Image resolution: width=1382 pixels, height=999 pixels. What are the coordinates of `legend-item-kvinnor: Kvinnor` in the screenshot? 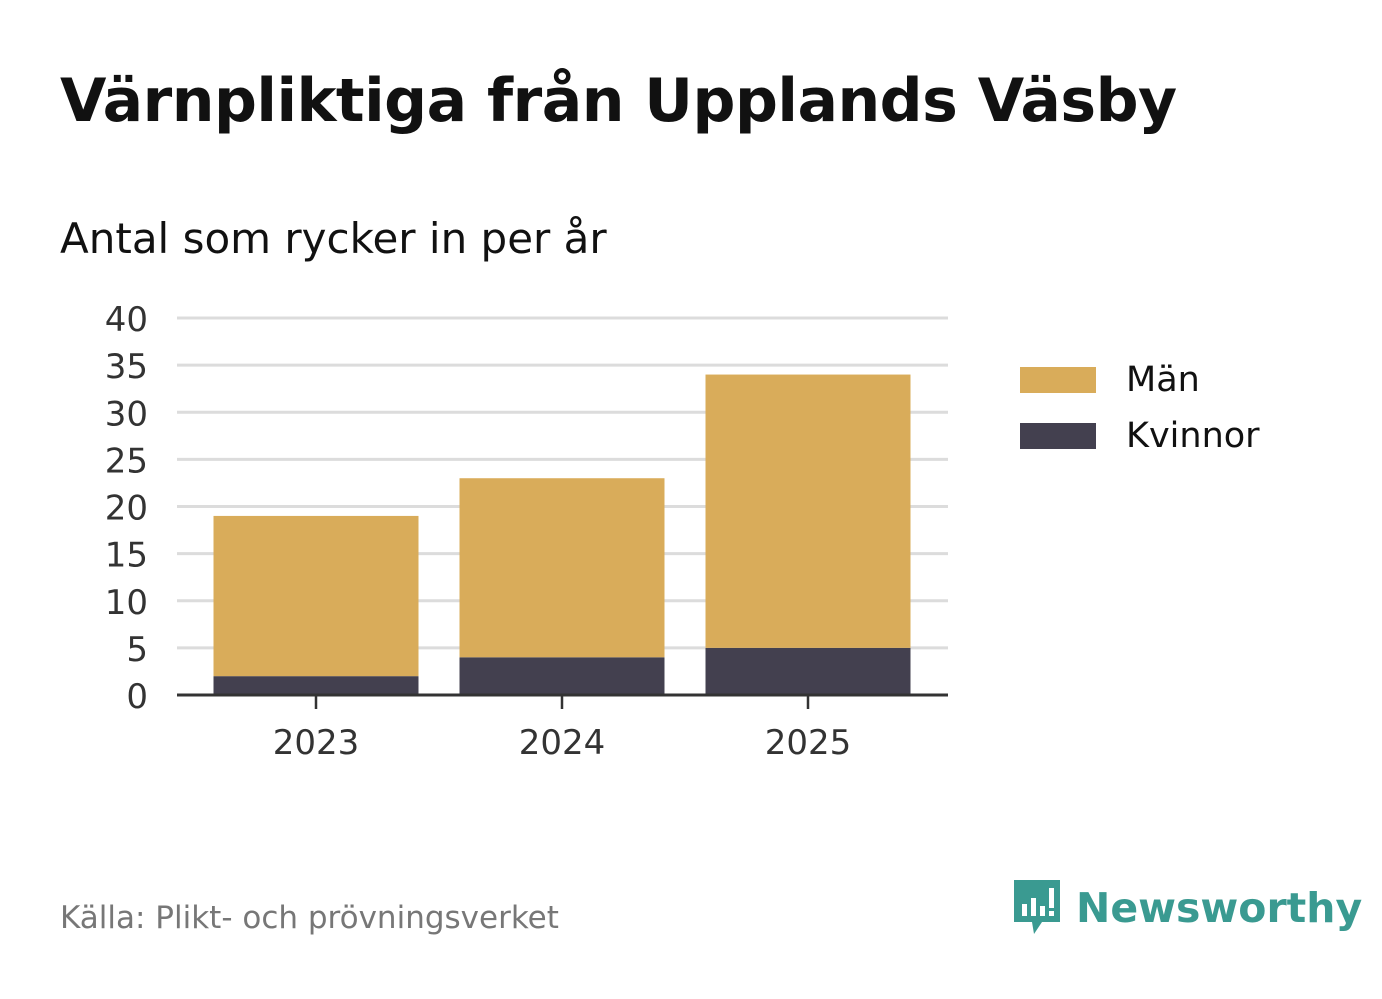 It's located at (1140, 436).